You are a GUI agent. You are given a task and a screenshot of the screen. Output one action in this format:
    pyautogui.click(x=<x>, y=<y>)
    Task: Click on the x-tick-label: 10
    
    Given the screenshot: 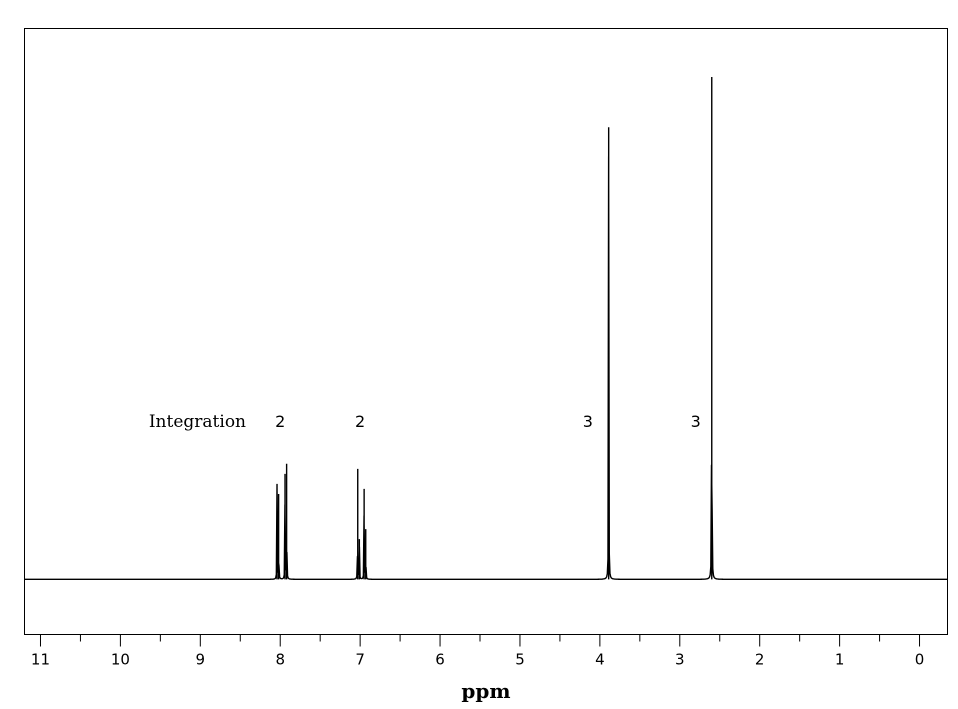 What is the action you would take?
    pyautogui.click(x=120, y=660)
    